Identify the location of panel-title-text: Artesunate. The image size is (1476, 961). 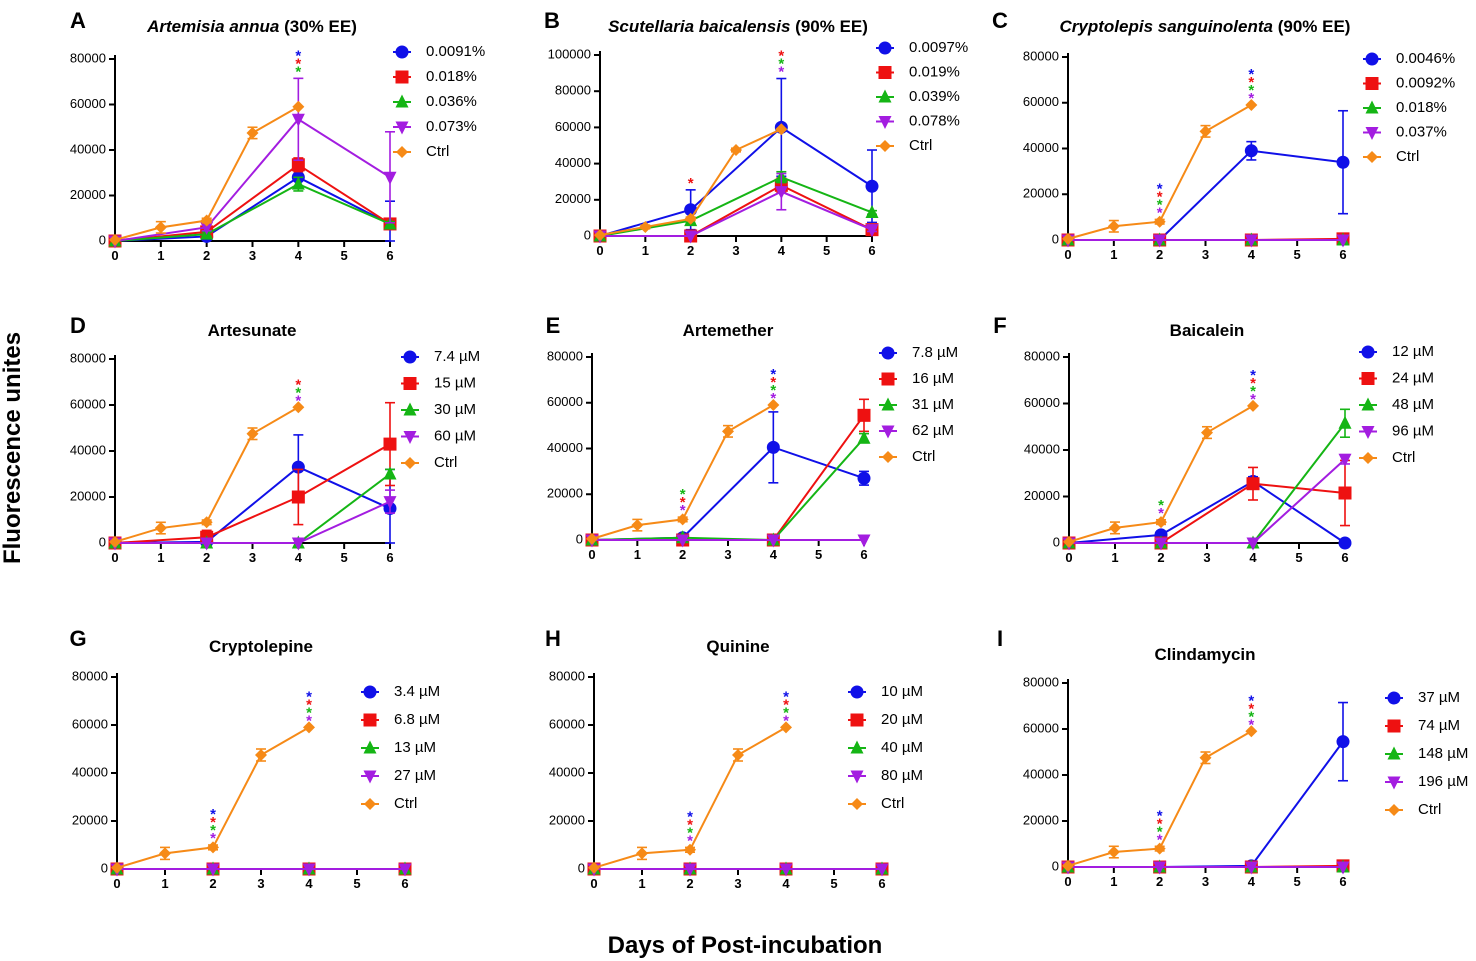
(252, 330).